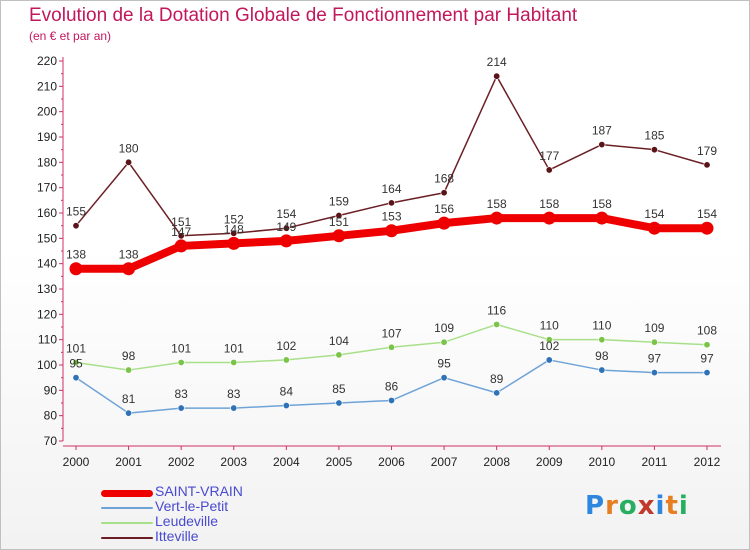 The height and width of the screenshot is (550, 750). Describe the element at coordinates (496, 310) in the screenshot. I see `data-label-leudeville: 116` at that location.